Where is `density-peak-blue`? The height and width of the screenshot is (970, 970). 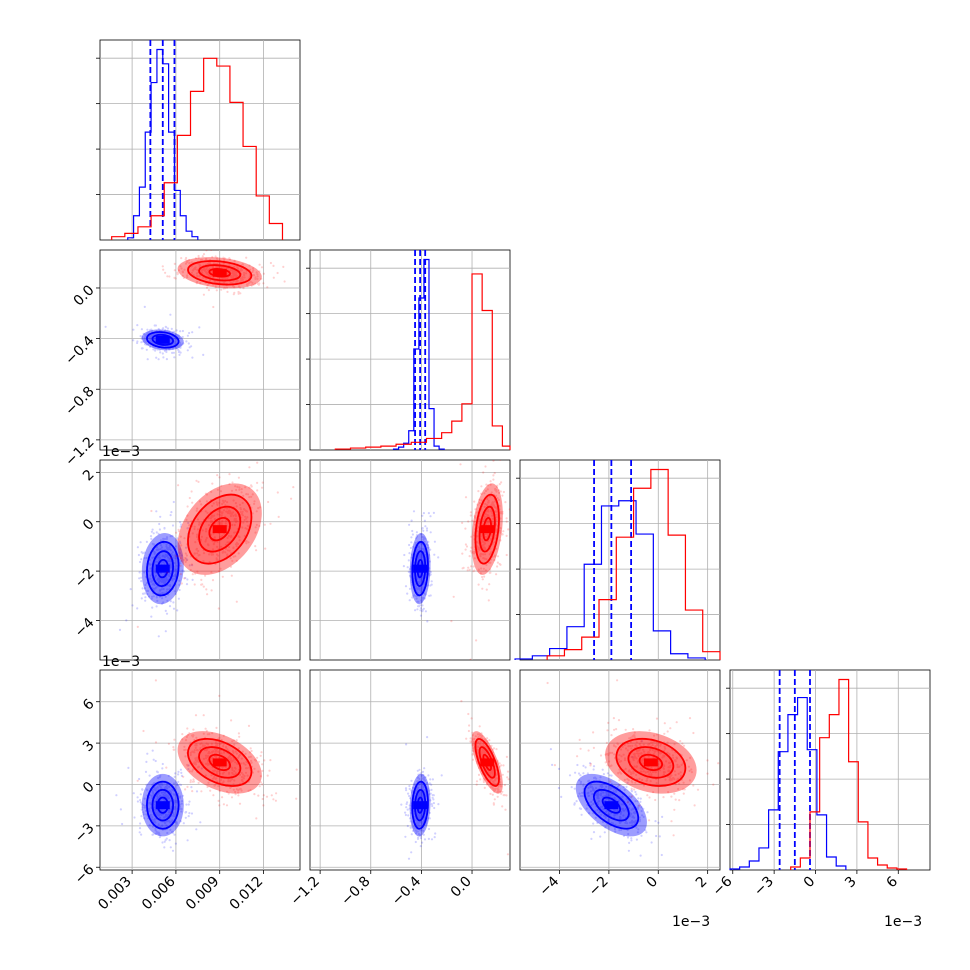 density-peak-blue is located at coordinates (420, 568).